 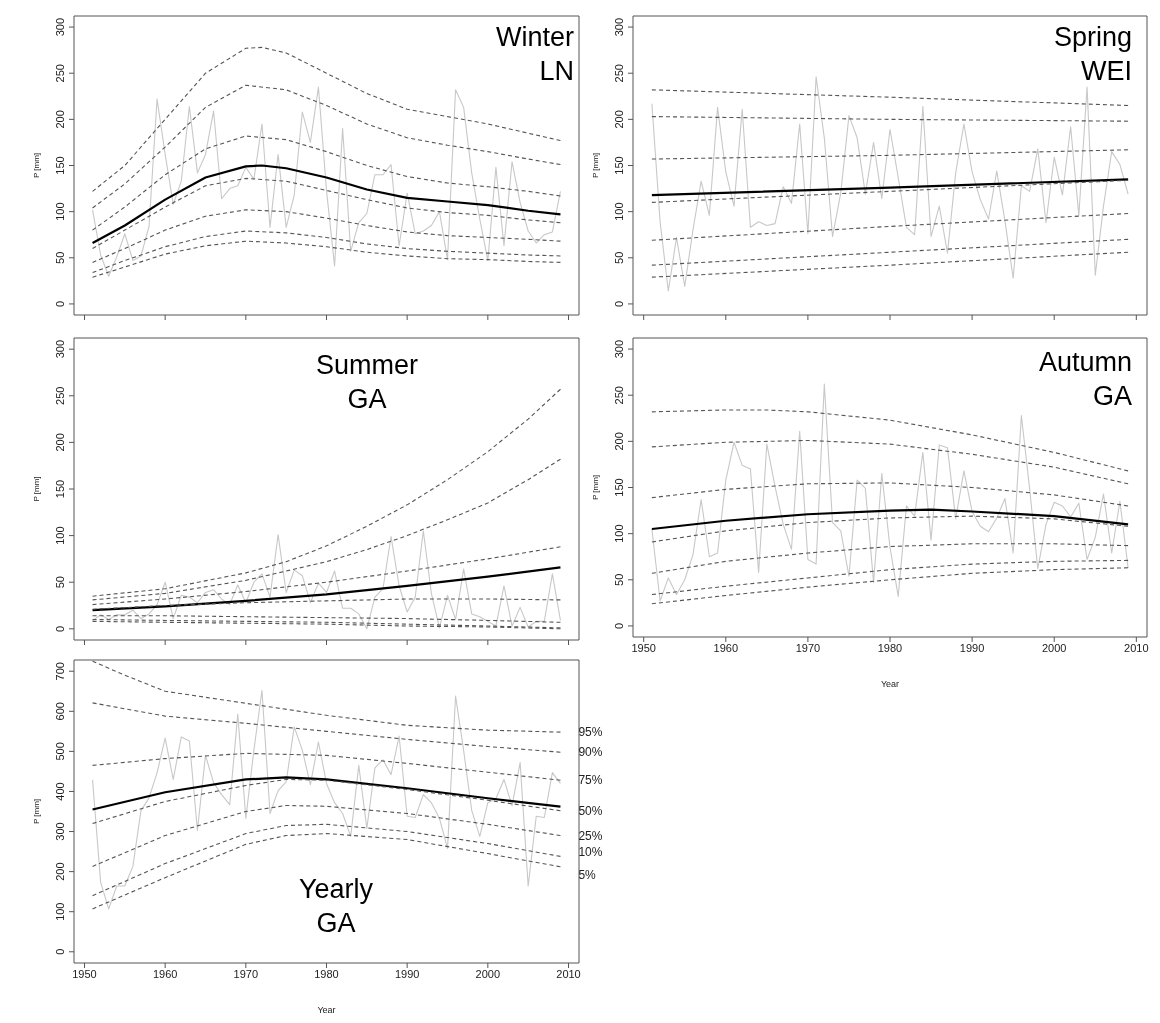 What do you see at coordinates (587, 874) in the screenshot?
I see `series-label: 5%` at bounding box center [587, 874].